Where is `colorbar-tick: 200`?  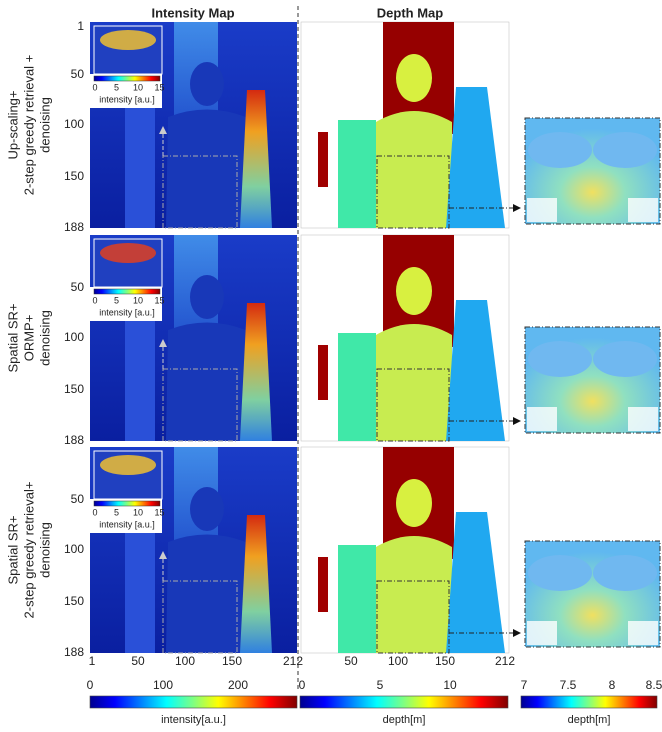
colorbar-tick: 200 is located at coordinates (238, 685).